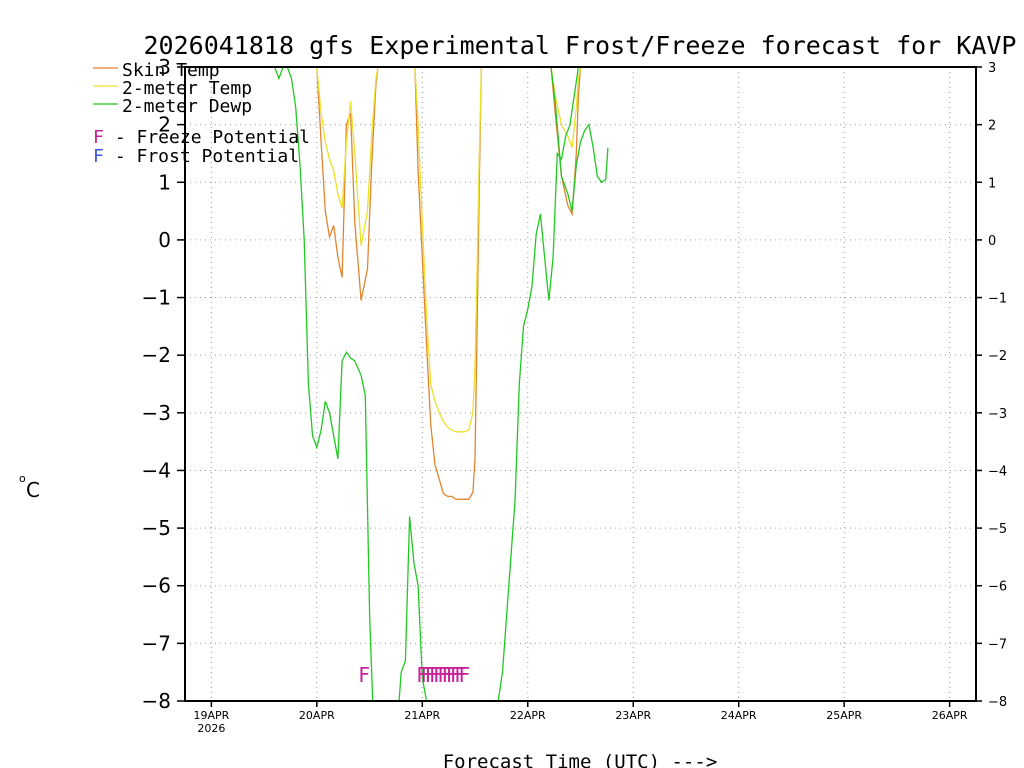 Image resolution: width=1024 pixels, height=768 pixels. I want to click on y-tick-label-right: −8, so click(997, 702).